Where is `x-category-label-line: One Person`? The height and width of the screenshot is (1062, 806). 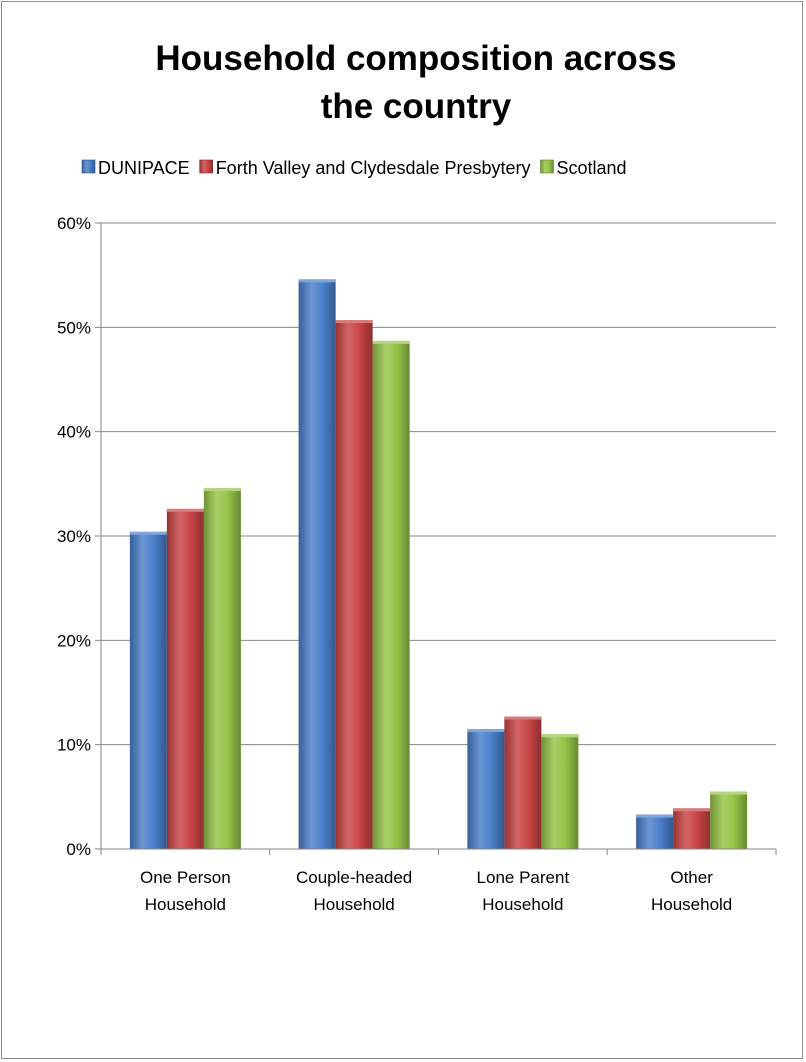 x-category-label-line: One Person is located at coordinates (185, 877).